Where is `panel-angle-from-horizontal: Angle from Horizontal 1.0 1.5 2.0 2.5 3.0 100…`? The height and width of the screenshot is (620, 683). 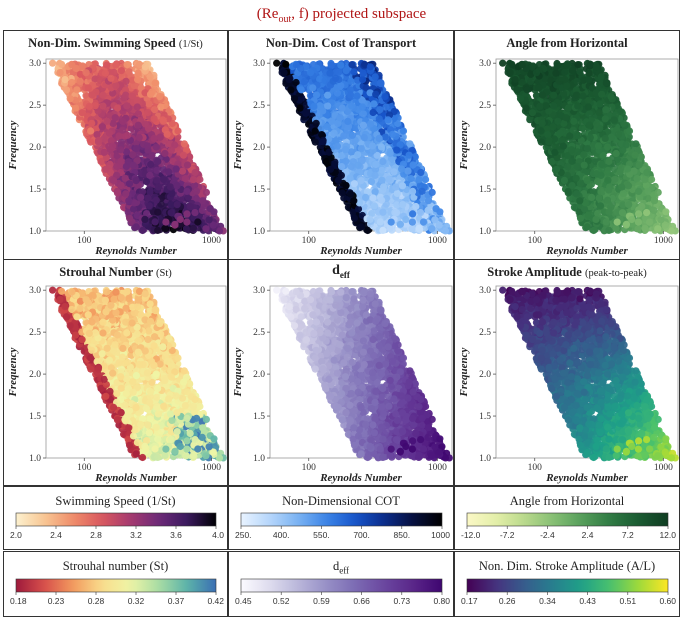
panel-angle-from-horizontal: Angle from Horizontal 1.0 1.5 2.0 2.5 3.0 100… is located at coordinates (567, 145).